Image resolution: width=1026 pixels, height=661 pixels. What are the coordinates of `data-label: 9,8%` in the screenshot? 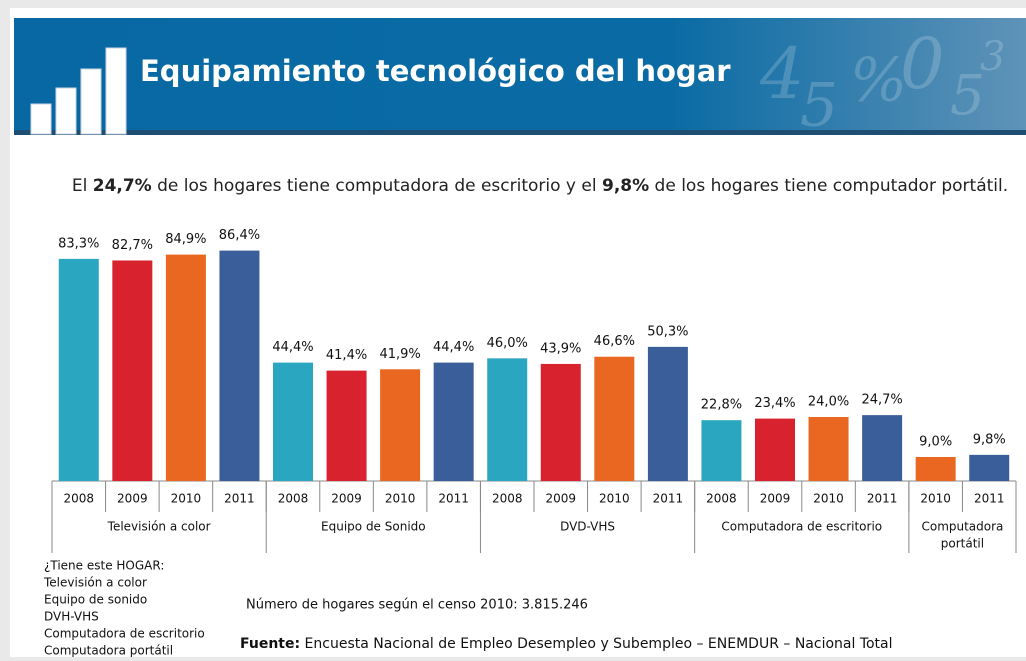 It's located at (989, 439).